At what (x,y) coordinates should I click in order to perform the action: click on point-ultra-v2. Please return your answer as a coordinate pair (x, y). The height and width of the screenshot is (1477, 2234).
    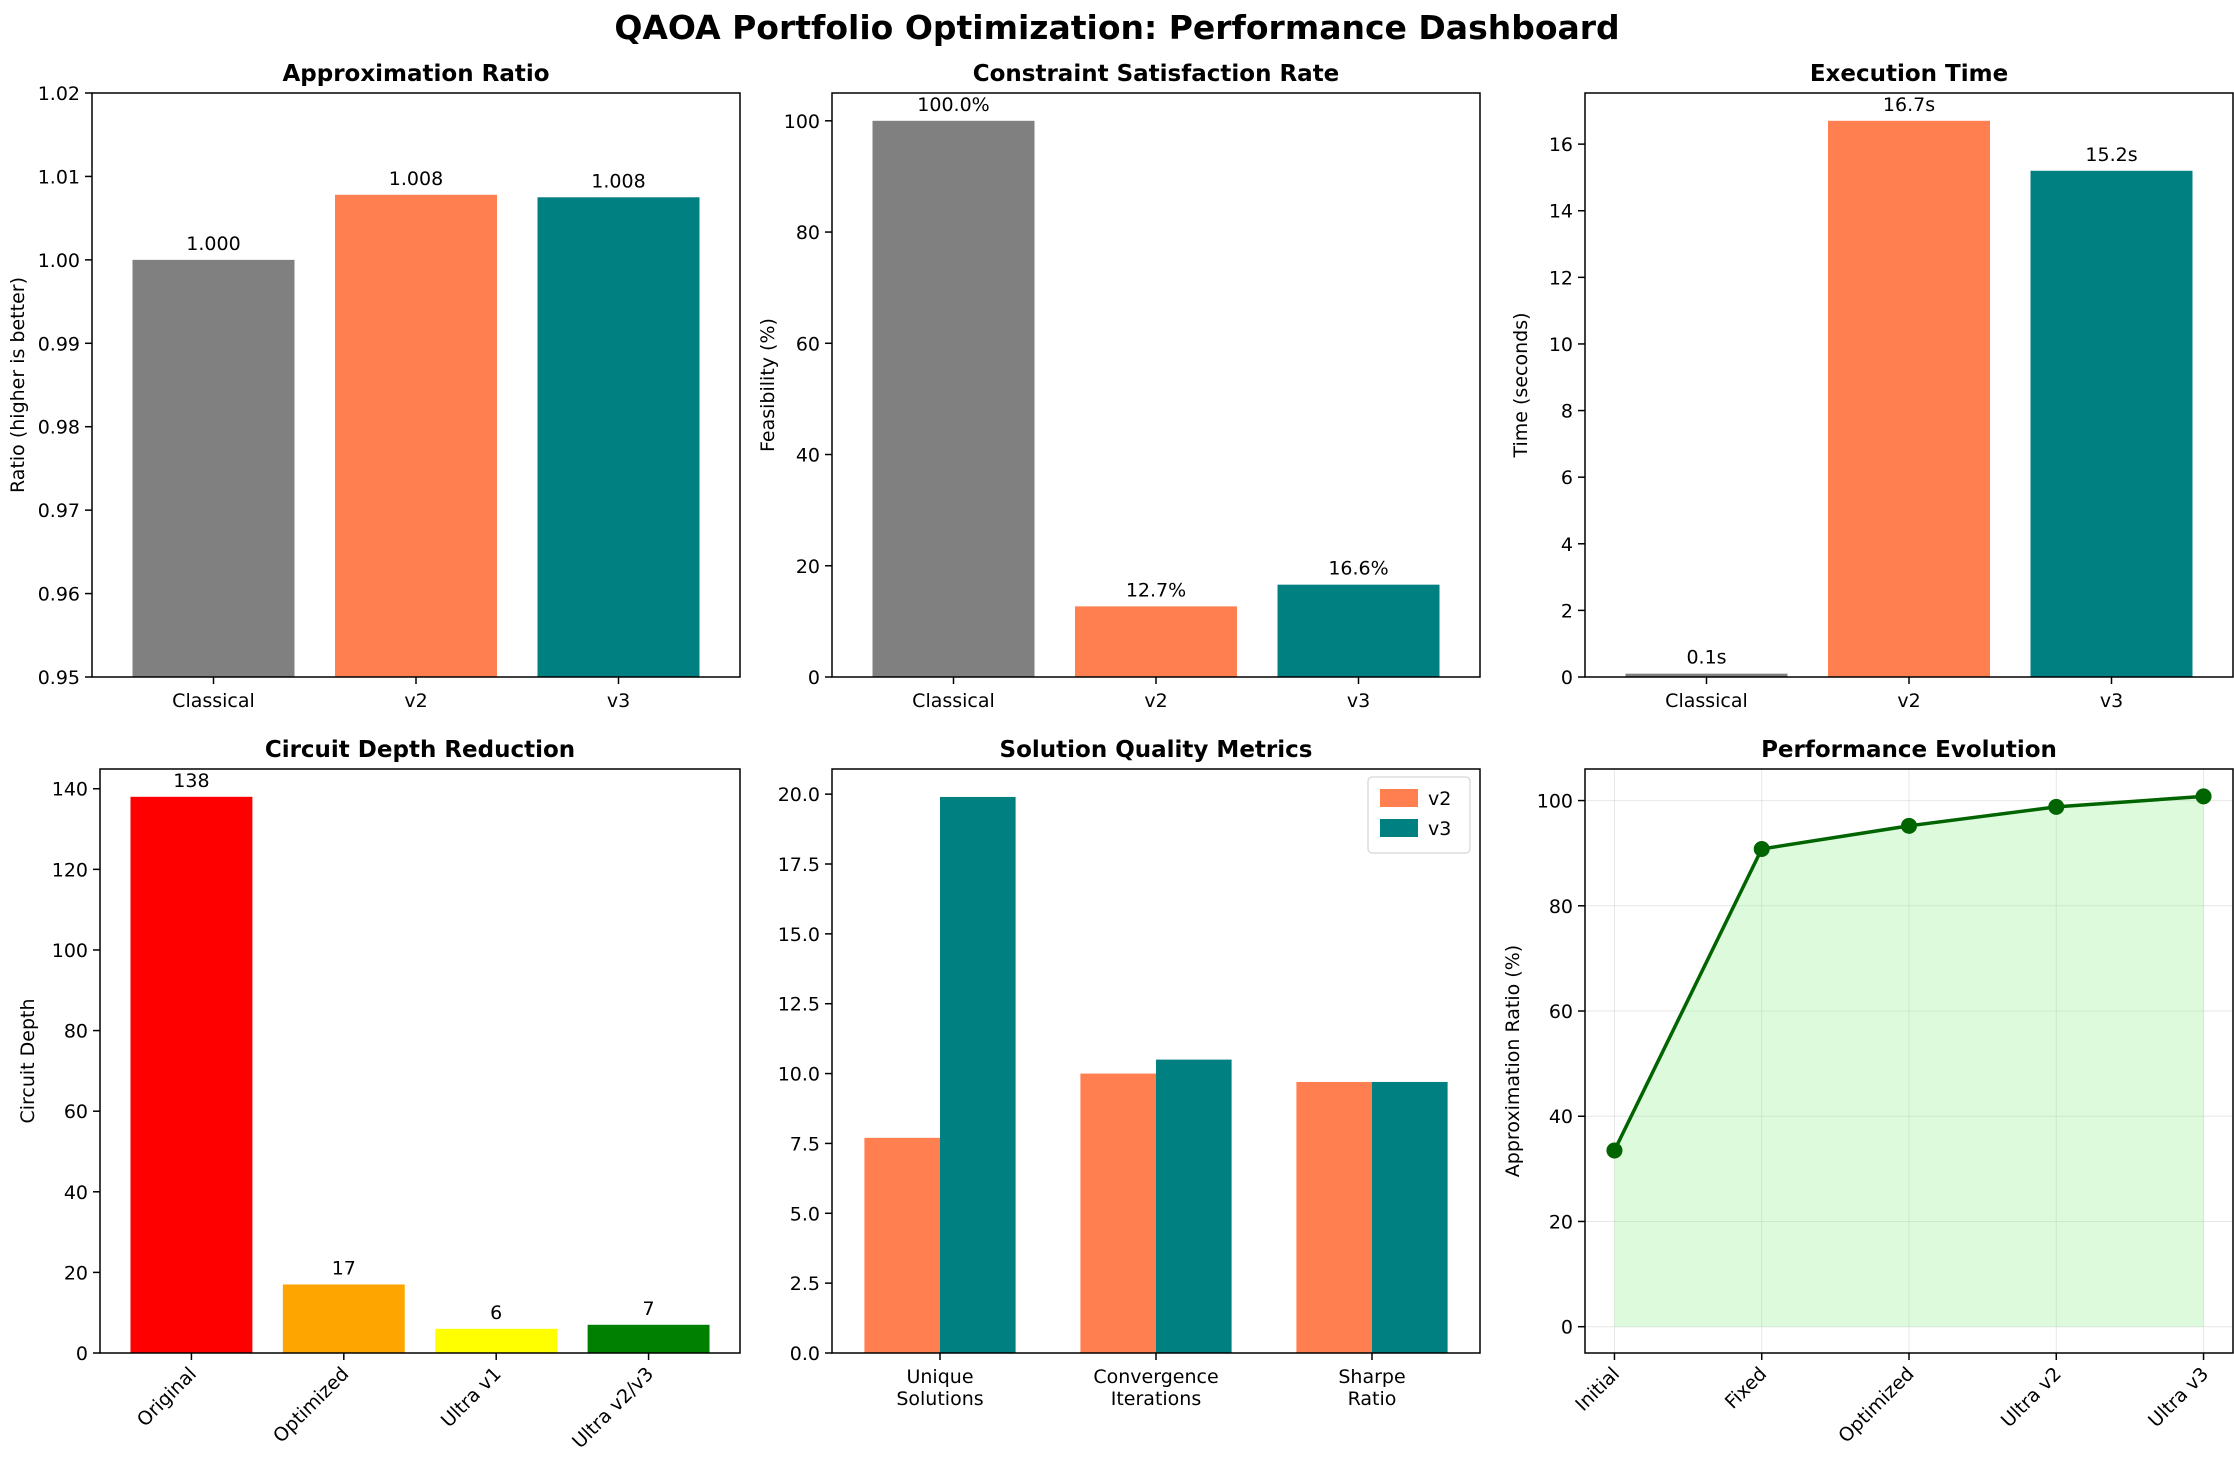
    Looking at the image, I should click on (2056, 806).